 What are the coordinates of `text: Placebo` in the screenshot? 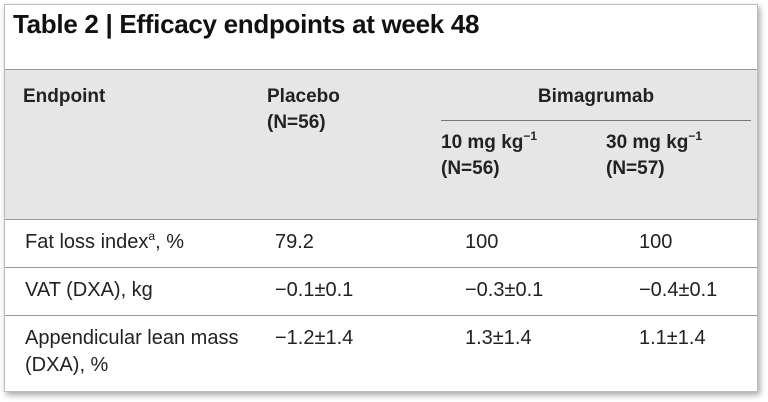 It's located at (303, 96).